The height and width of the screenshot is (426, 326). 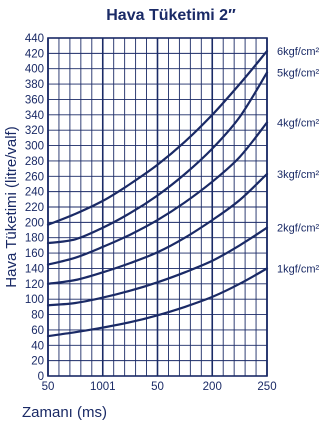 I want to click on y-tick-label: 0, so click(x=41, y=377).